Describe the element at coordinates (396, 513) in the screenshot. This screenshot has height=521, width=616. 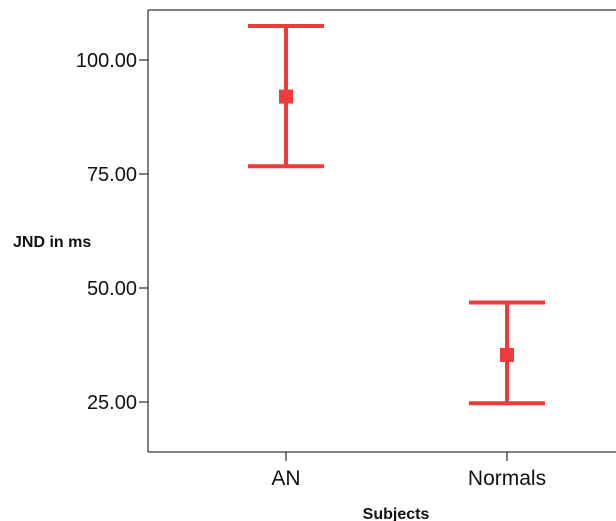
I see `x-axis-title: Subjects` at that location.